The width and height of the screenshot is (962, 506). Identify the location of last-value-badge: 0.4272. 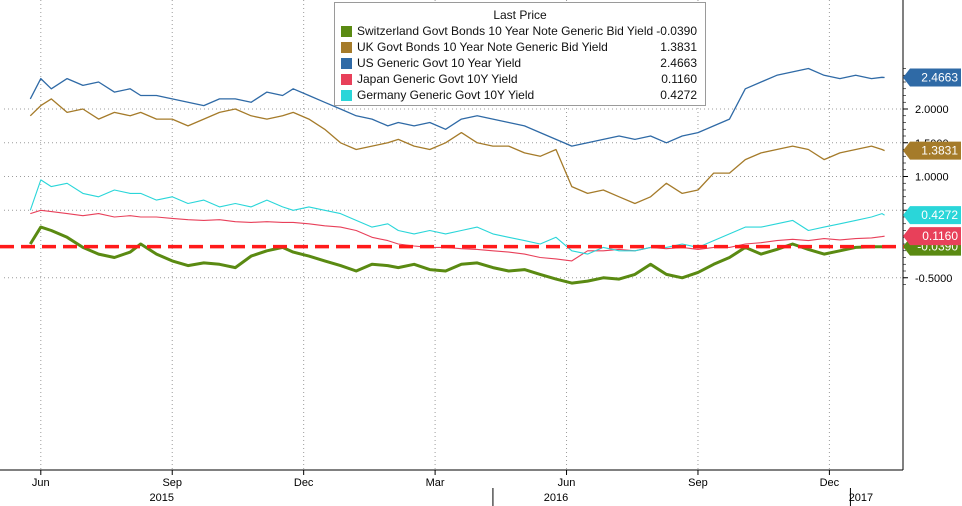
(932, 215).